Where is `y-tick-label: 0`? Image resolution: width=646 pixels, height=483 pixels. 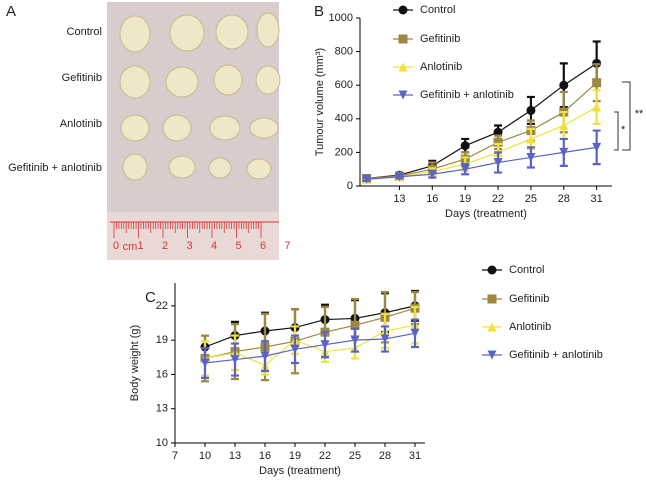
y-tick-label: 0 is located at coordinates (350, 186).